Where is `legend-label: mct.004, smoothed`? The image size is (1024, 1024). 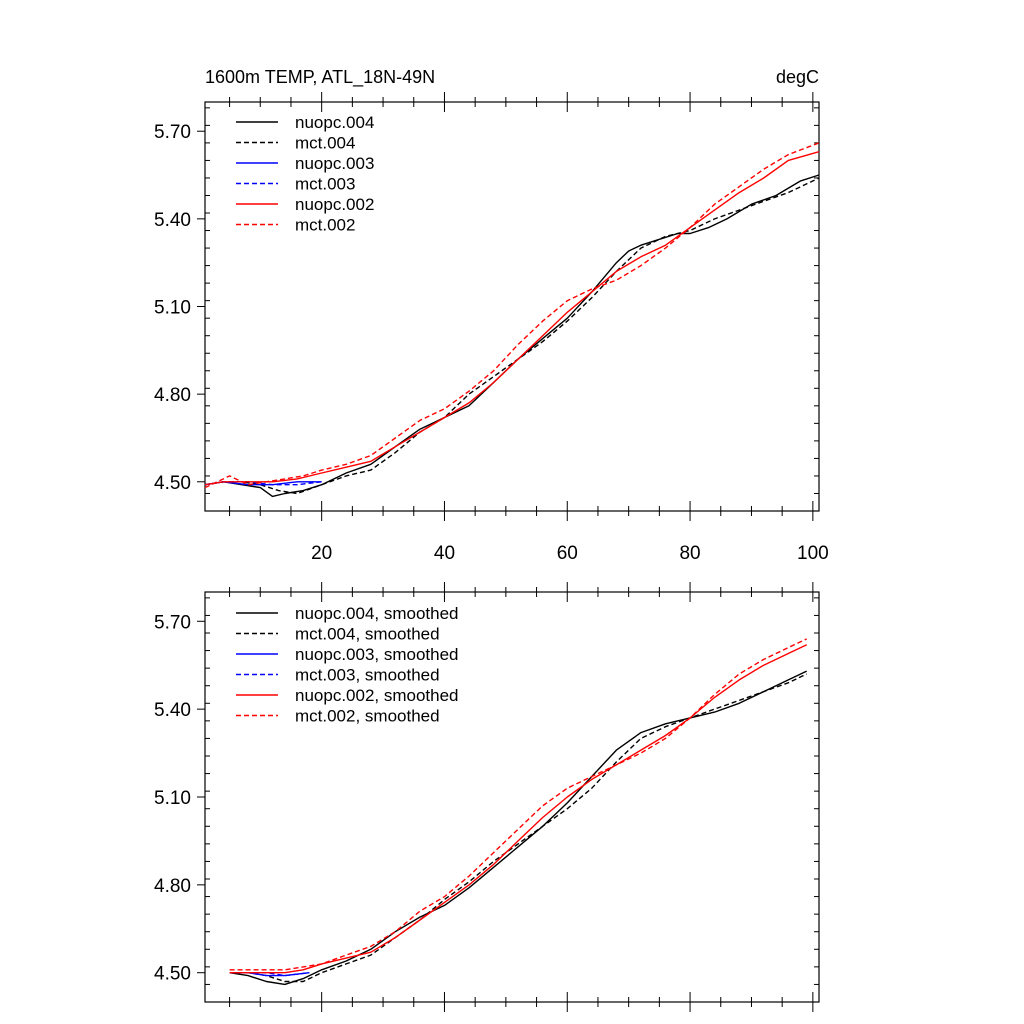 legend-label: mct.004, smoothed is located at coordinates (367, 634).